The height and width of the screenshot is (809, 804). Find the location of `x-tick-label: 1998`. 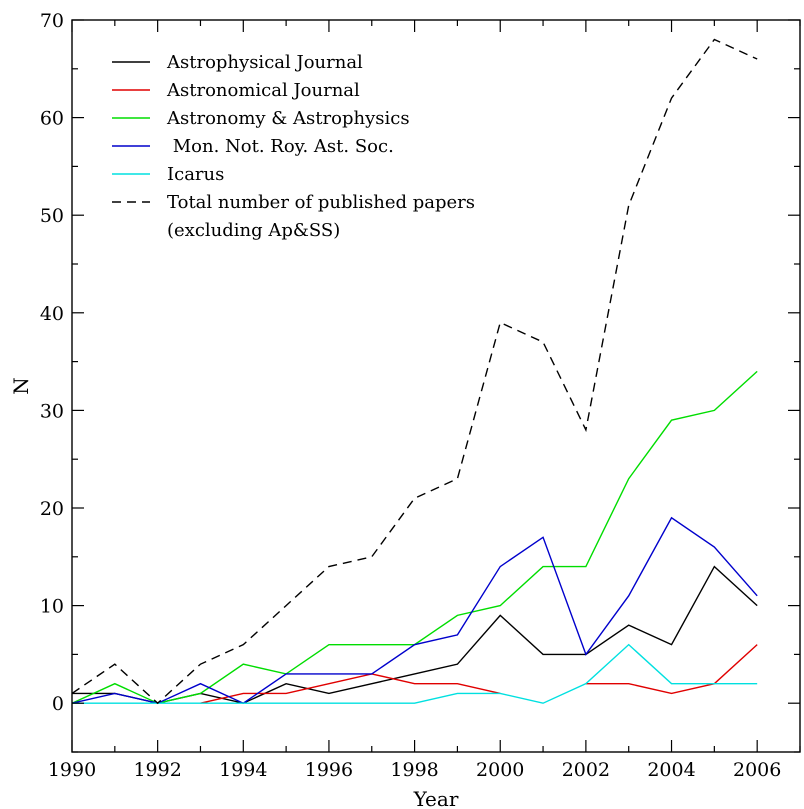

x-tick-label: 1998 is located at coordinates (414, 770).